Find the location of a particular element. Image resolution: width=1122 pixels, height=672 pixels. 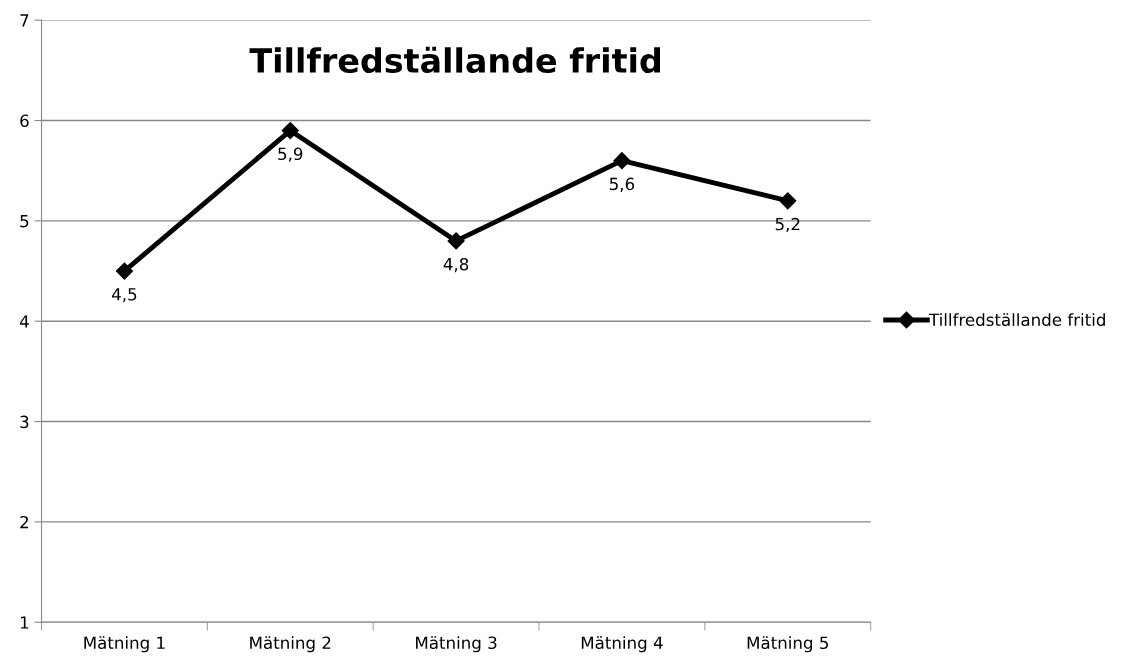

data-label: 5,2 is located at coordinates (787, 225).